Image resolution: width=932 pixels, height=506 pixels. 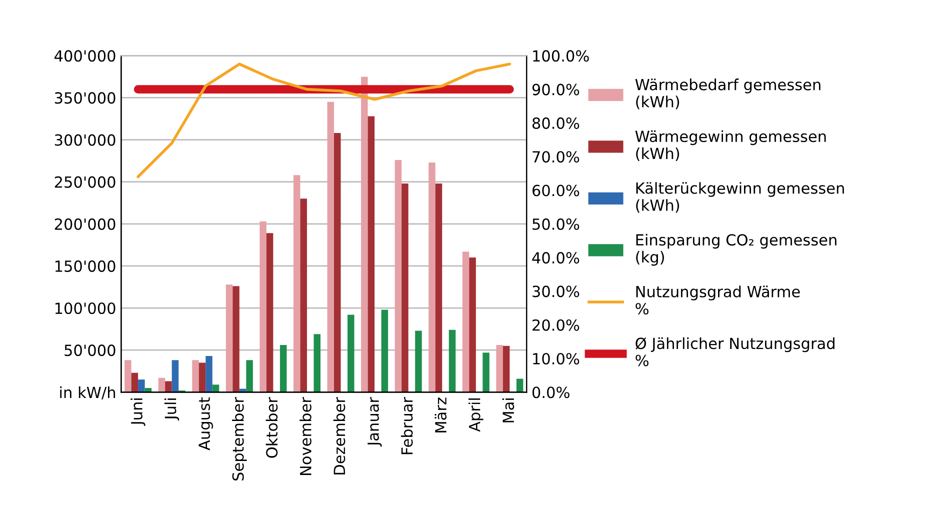 What do you see at coordinates (138, 412) in the screenshot?
I see `x-tick-label: Juni` at bounding box center [138, 412].